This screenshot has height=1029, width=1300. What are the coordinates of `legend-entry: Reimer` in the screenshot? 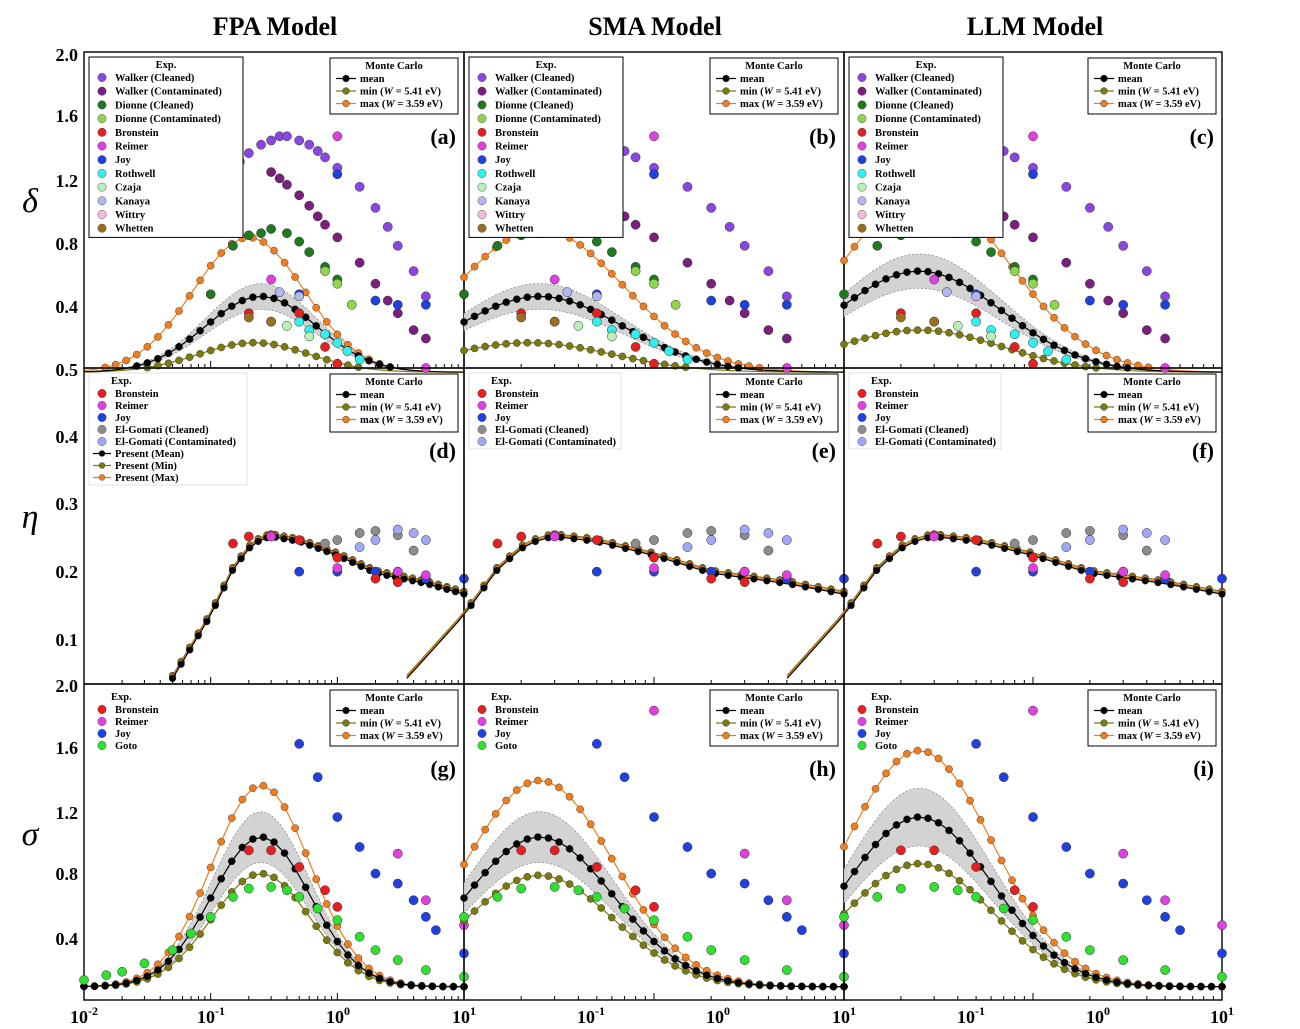 It's located at (892, 406).